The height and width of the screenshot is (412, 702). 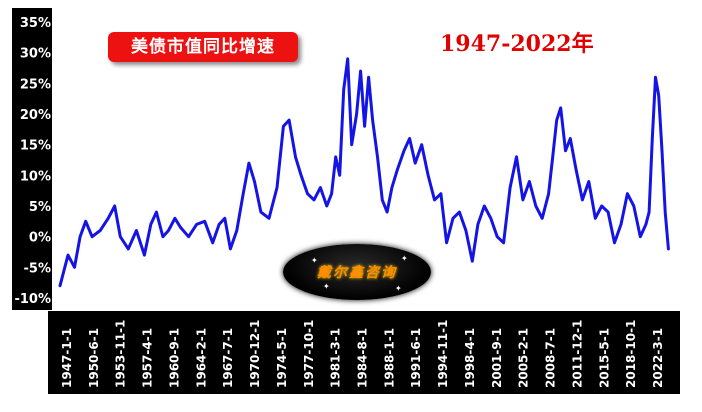 What do you see at coordinates (40, 207) in the screenshot?
I see `y-tick-label: 5%` at bounding box center [40, 207].